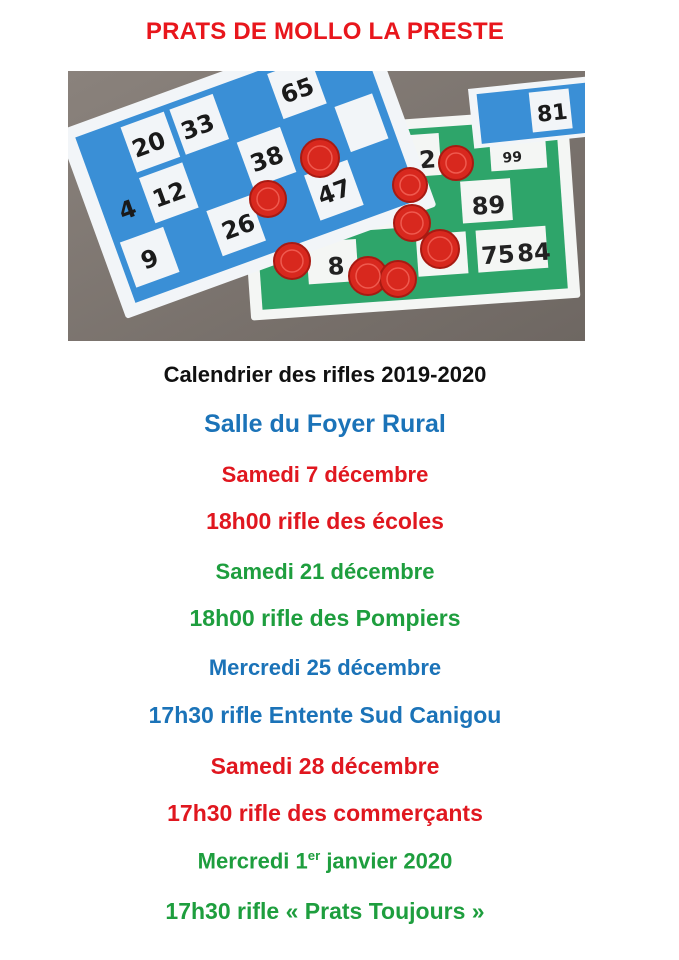  I want to click on event-date: Samedi 21 décembre, so click(325, 571).